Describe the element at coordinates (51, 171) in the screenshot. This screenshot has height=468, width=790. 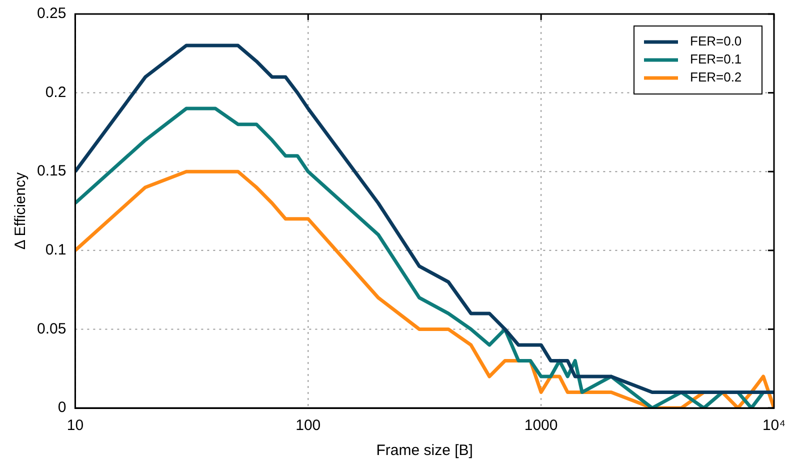
I see `y-tick-label: 0.15` at that location.